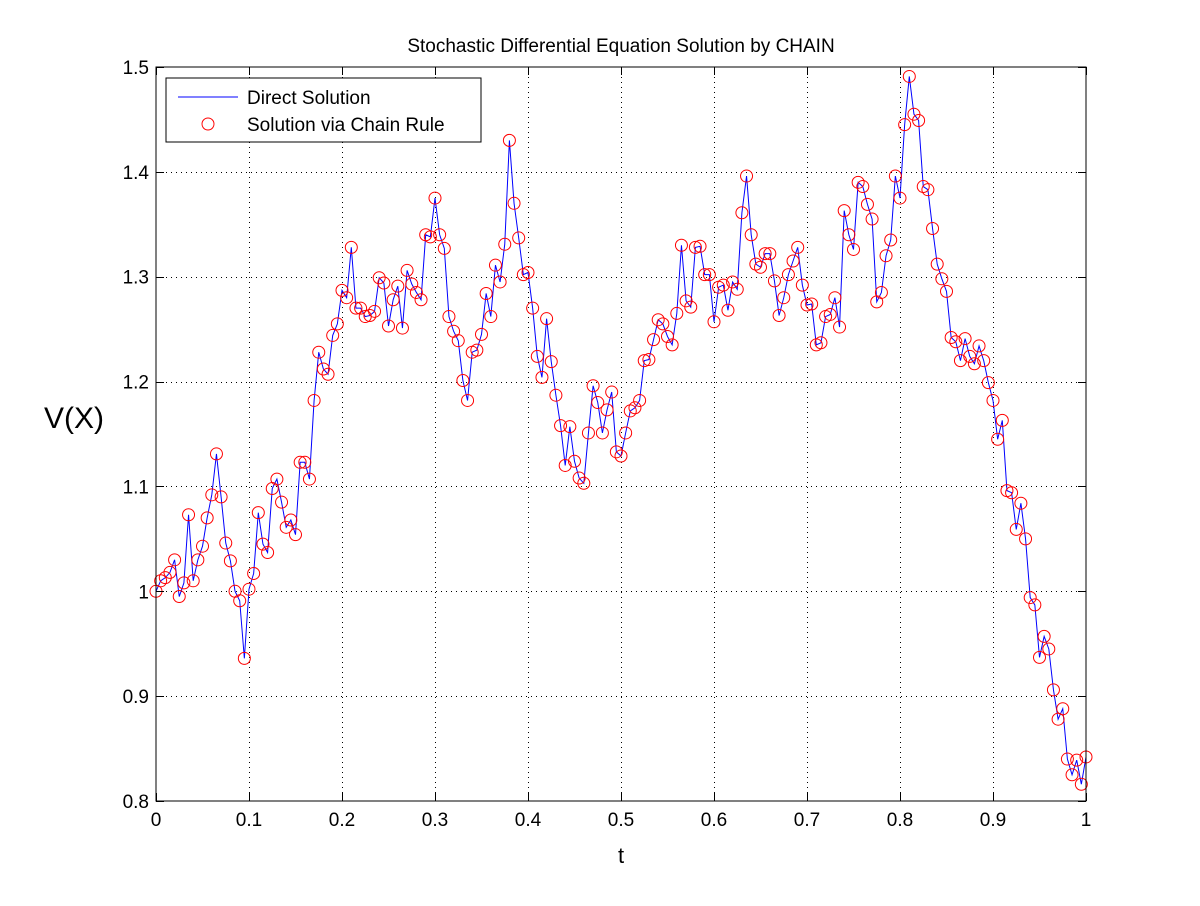 This screenshot has height=906, width=1200. I want to click on x-tick-label: 0.6, so click(714, 820).